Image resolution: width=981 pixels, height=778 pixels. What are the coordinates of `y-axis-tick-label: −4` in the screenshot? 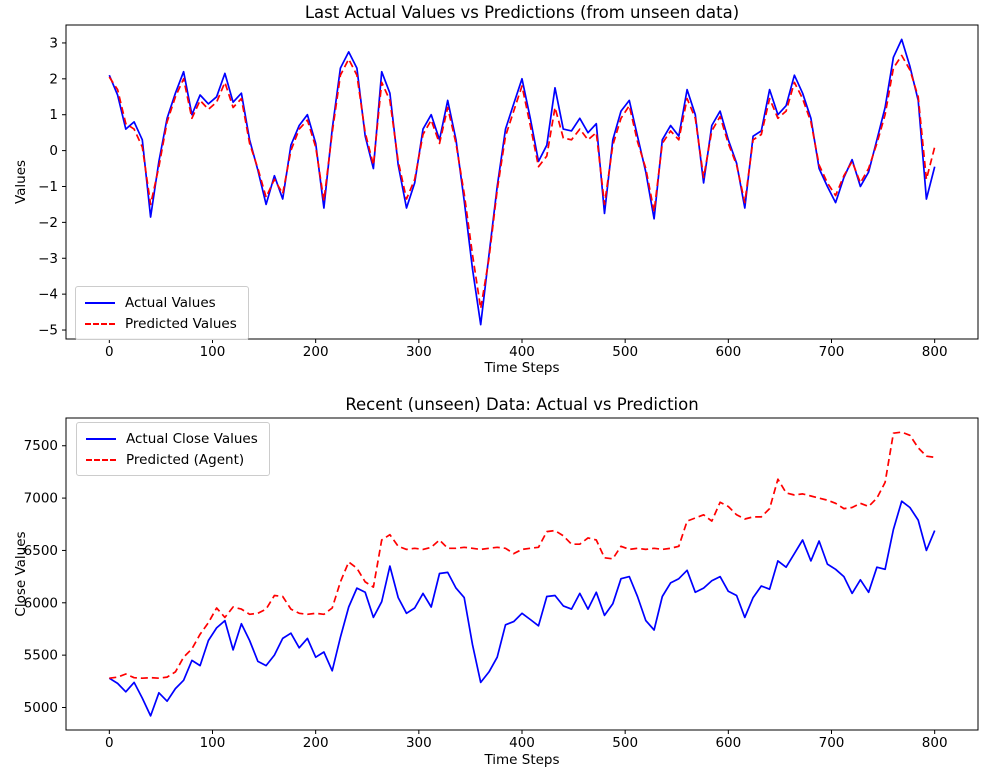 It's located at (48, 295).